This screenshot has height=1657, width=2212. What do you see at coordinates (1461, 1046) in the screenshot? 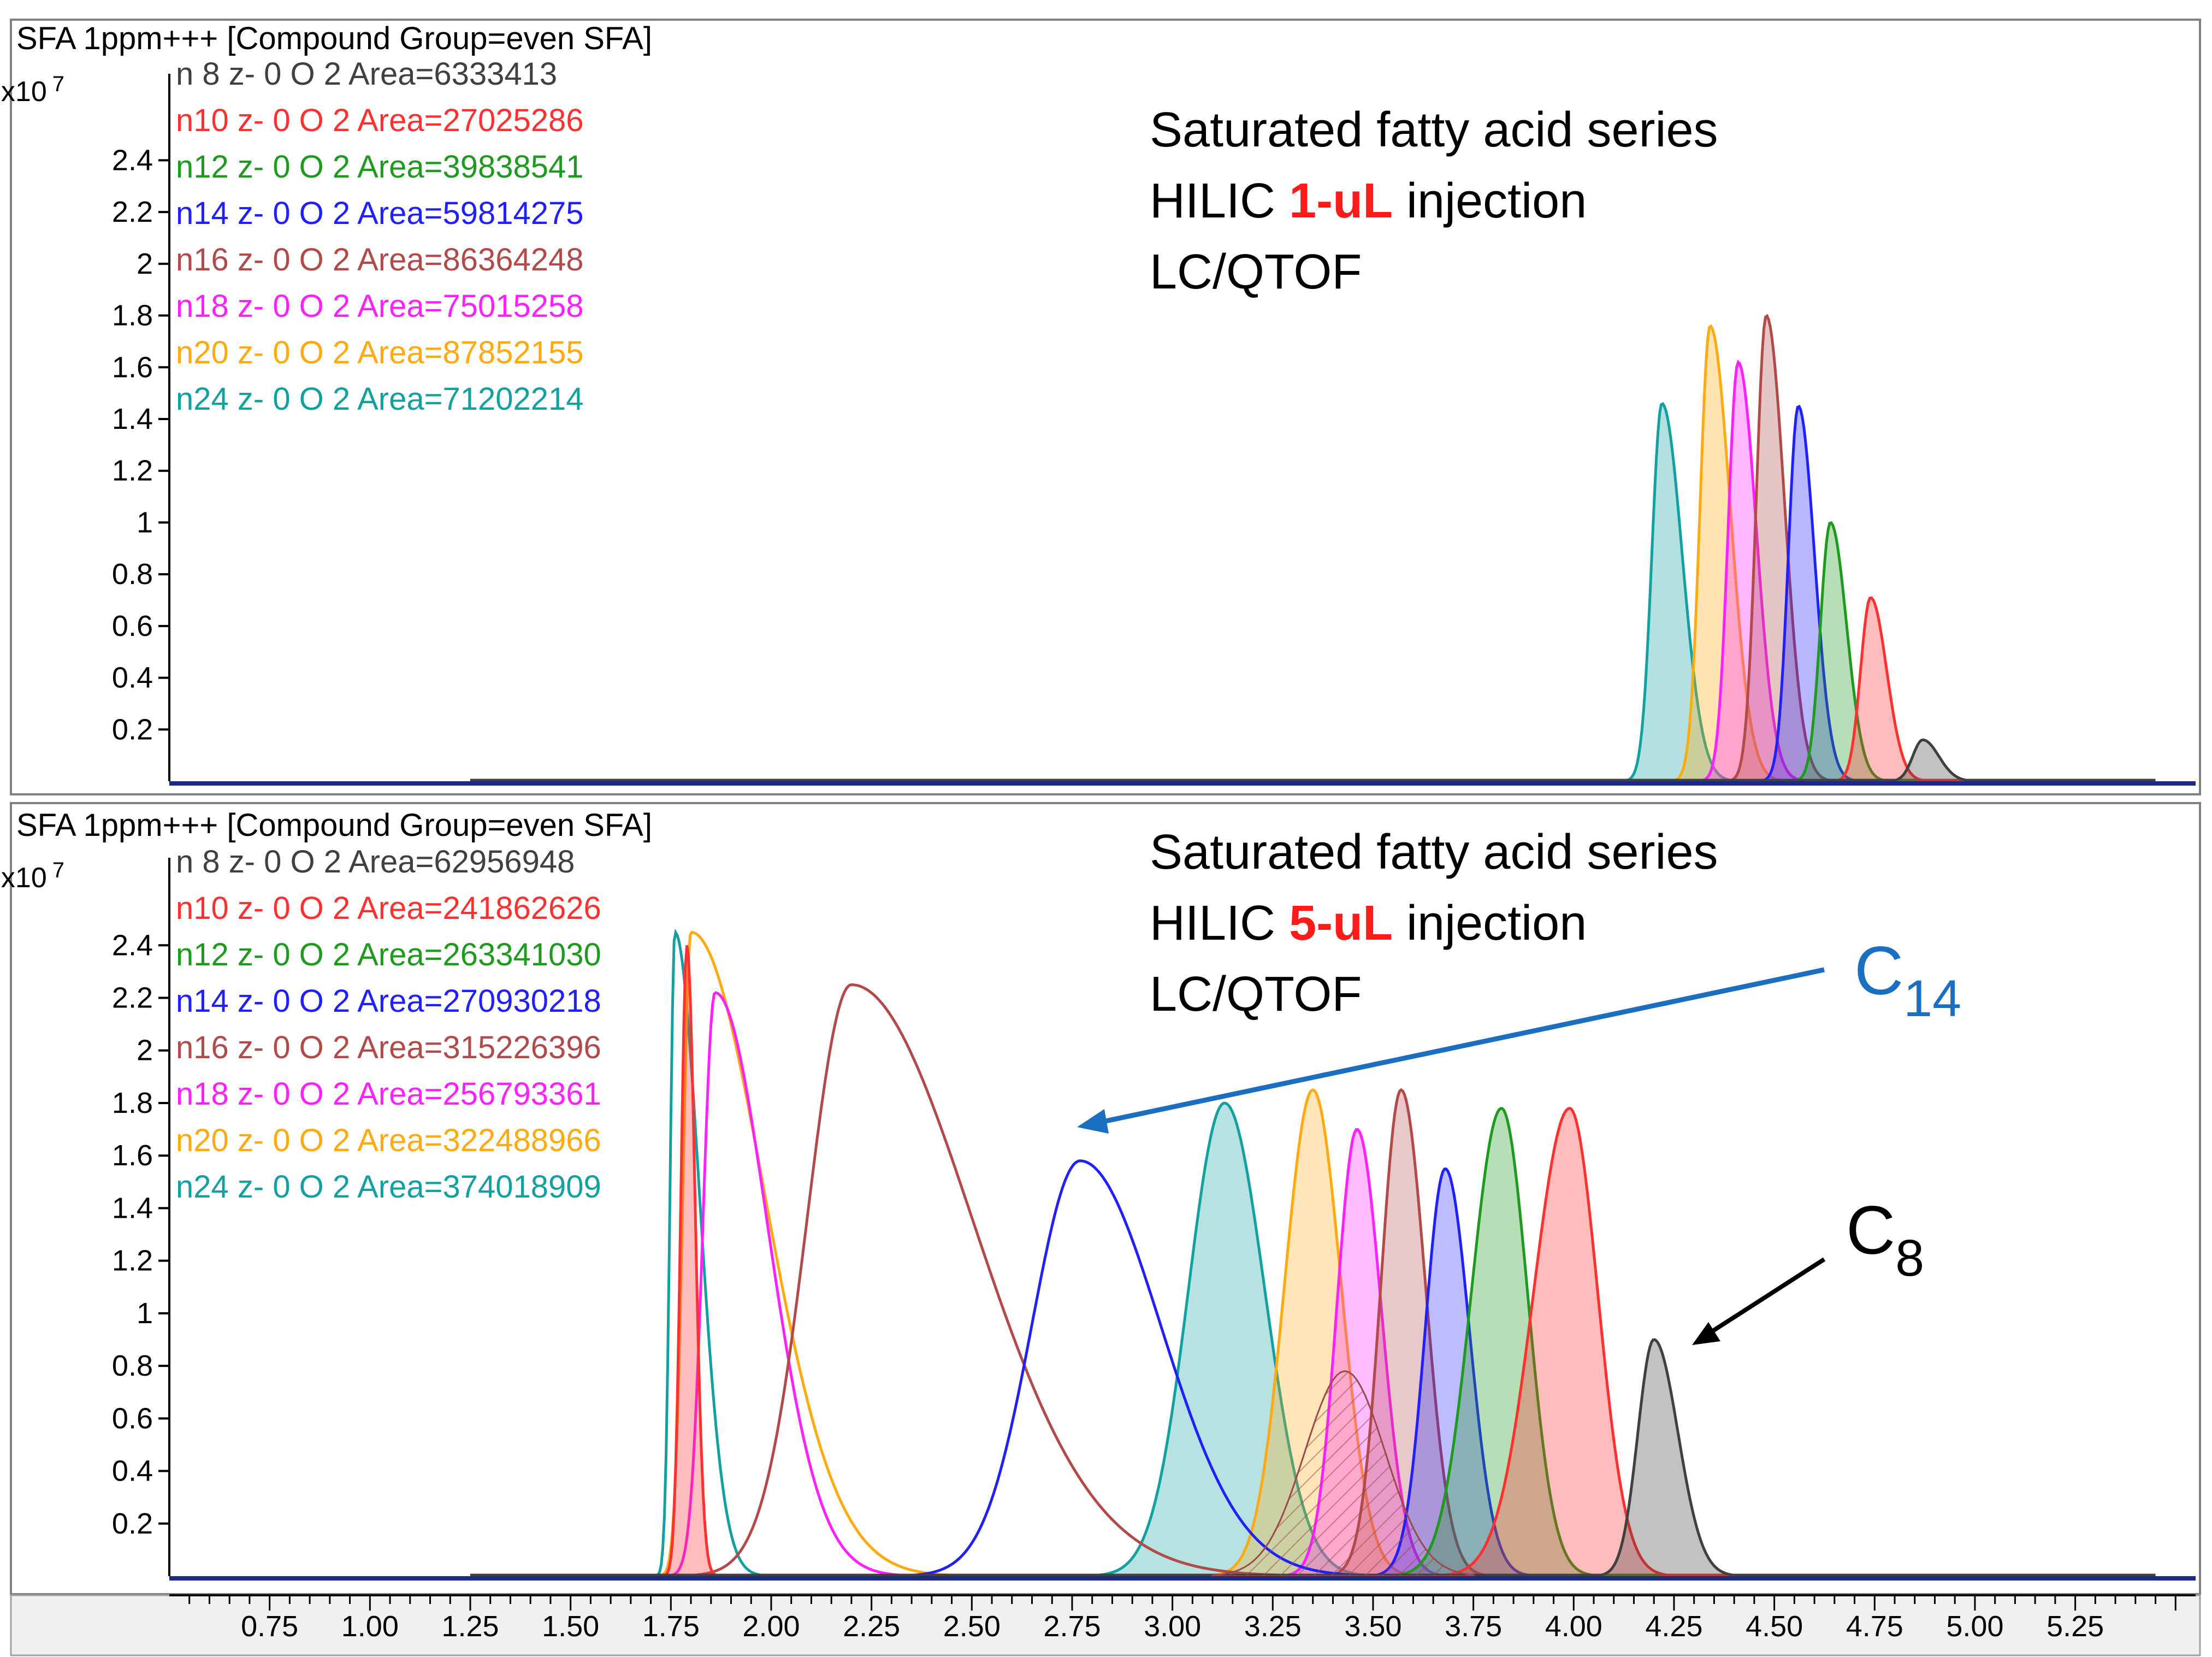
I see `c14-arrow-shaft` at bounding box center [1461, 1046].